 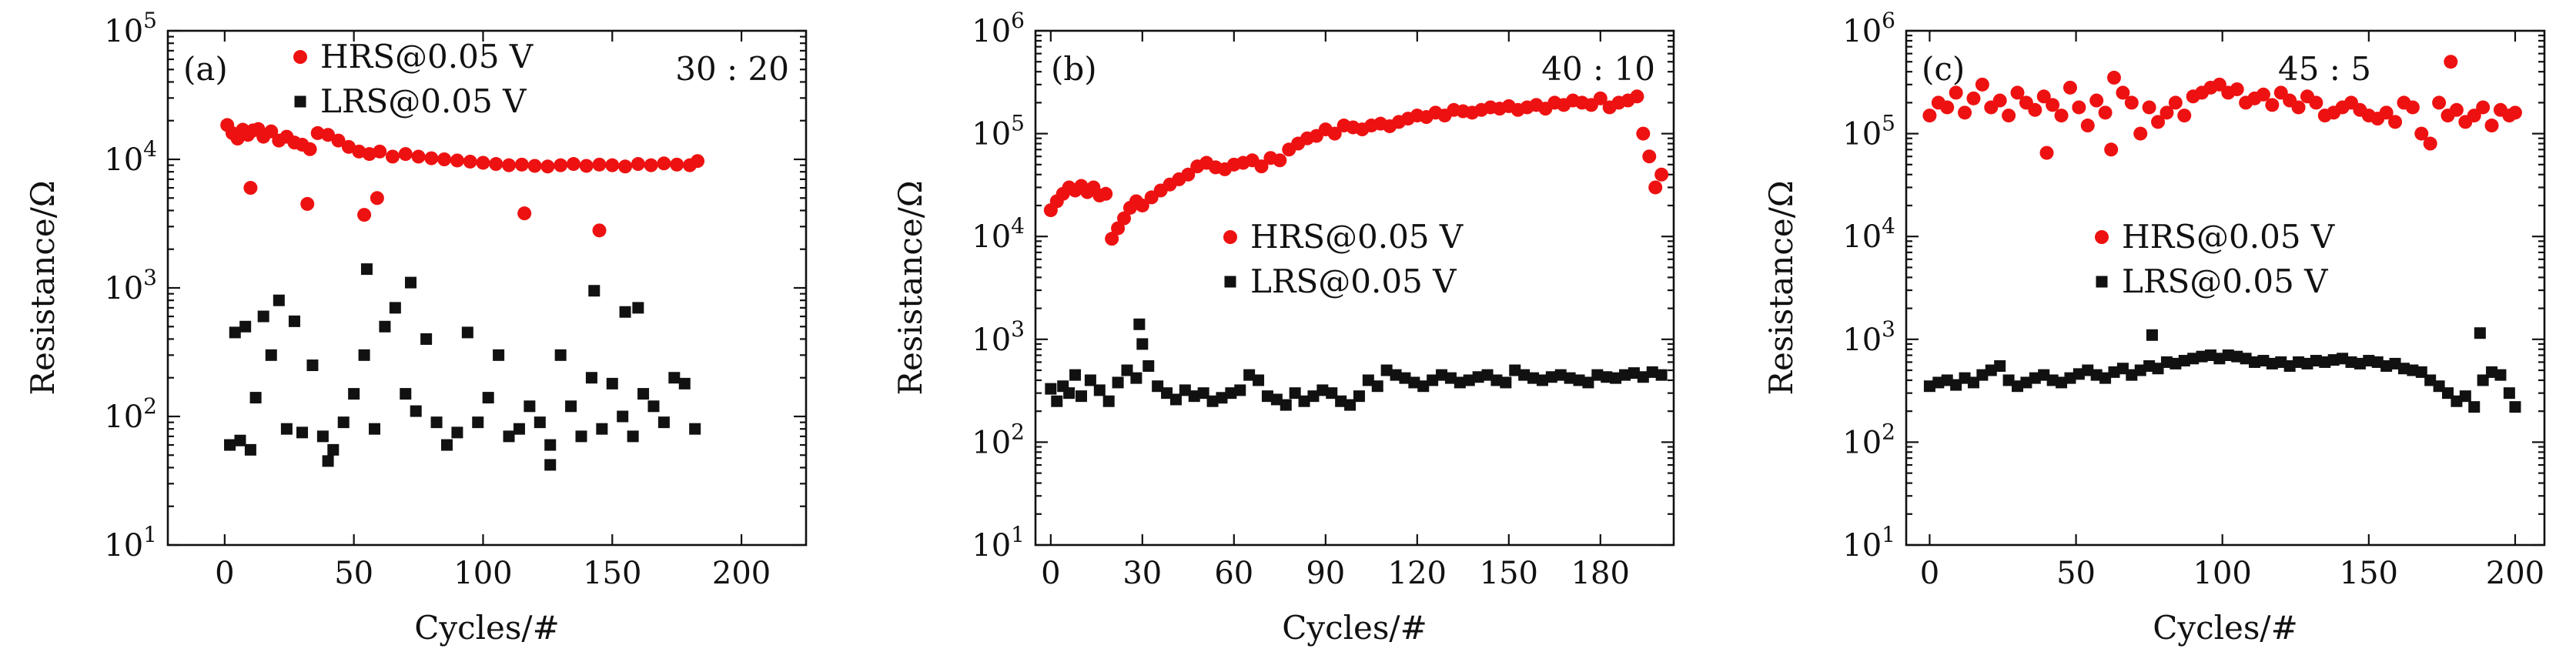 I want to click on y-tick-exponent: 2, so click(x=150, y=406).